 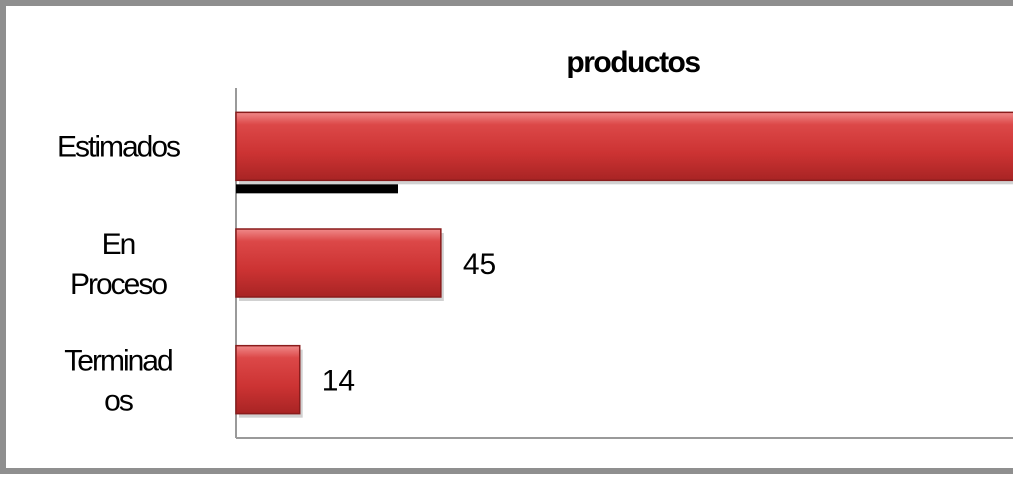 What do you see at coordinates (624, 146) in the screenshot?
I see `bar-estimados` at bounding box center [624, 146].